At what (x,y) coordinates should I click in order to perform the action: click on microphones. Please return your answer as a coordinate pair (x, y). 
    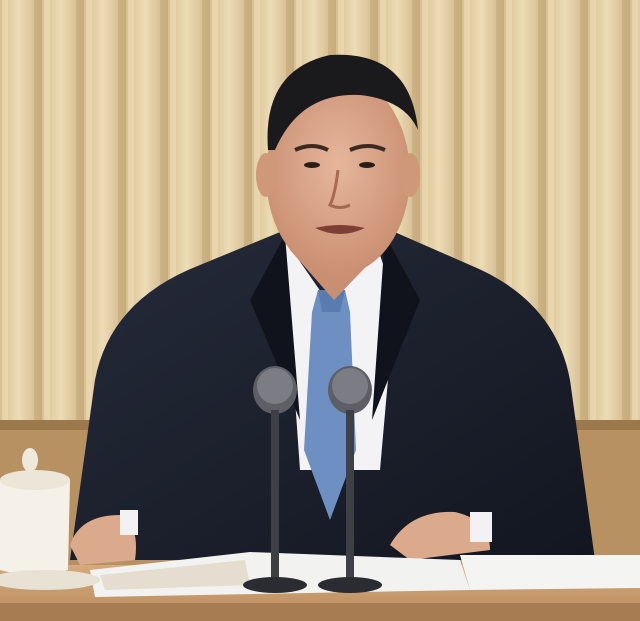
    Looking at the image, I should click on (312, 479).